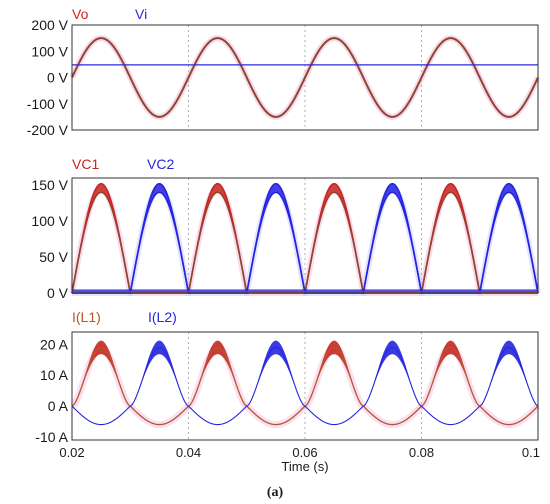 The height and width of the screenshot is (504, 550). Describe the element at coordinates (48, 104) in the screenshot. I see `y-tick-label: -100 V` at that location.